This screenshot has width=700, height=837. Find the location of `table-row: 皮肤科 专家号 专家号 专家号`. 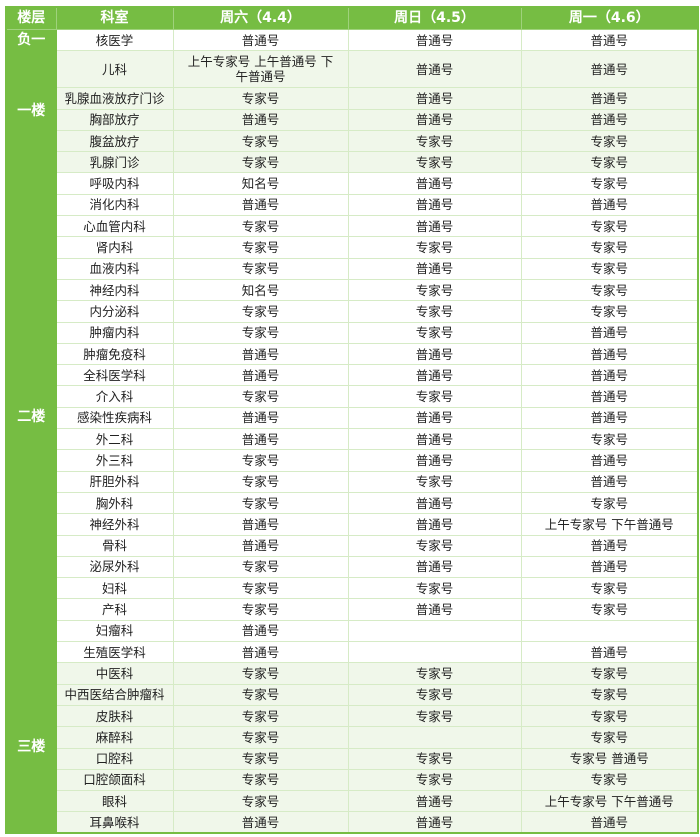

table-row: 皮肤科 专家号 专家号 专家号 is located at coordinates (352, 716).